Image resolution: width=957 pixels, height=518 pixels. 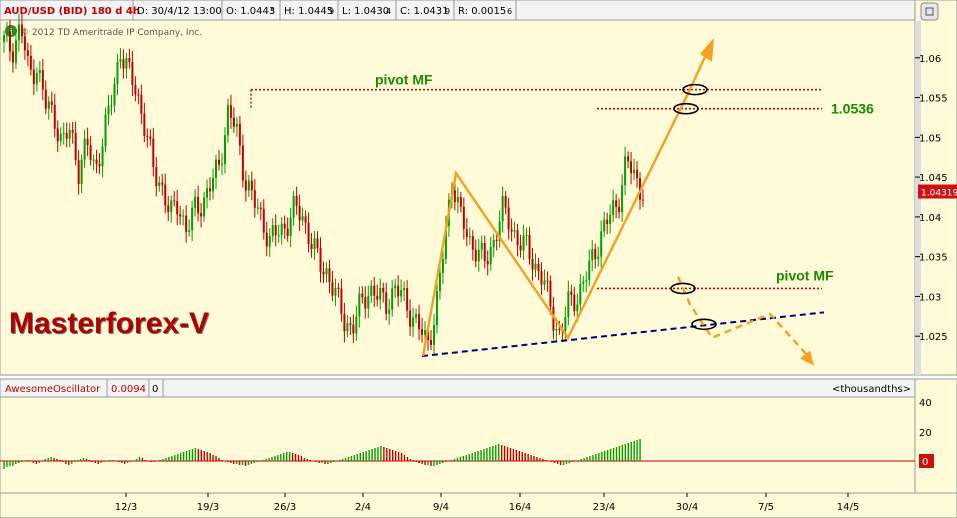 What do you see at coordinates (933, 178) in the screenshot?
I see `price-tick-label: 1.045` at bounding box center [933, 178].